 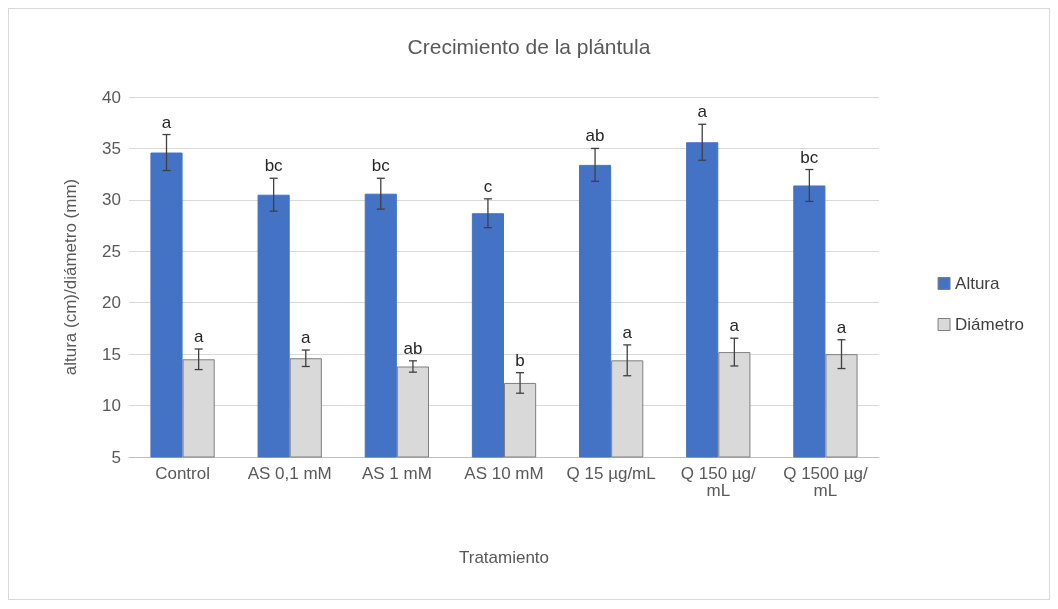 I want to click on y-tick-label: 15, so click(x=111, y=354).